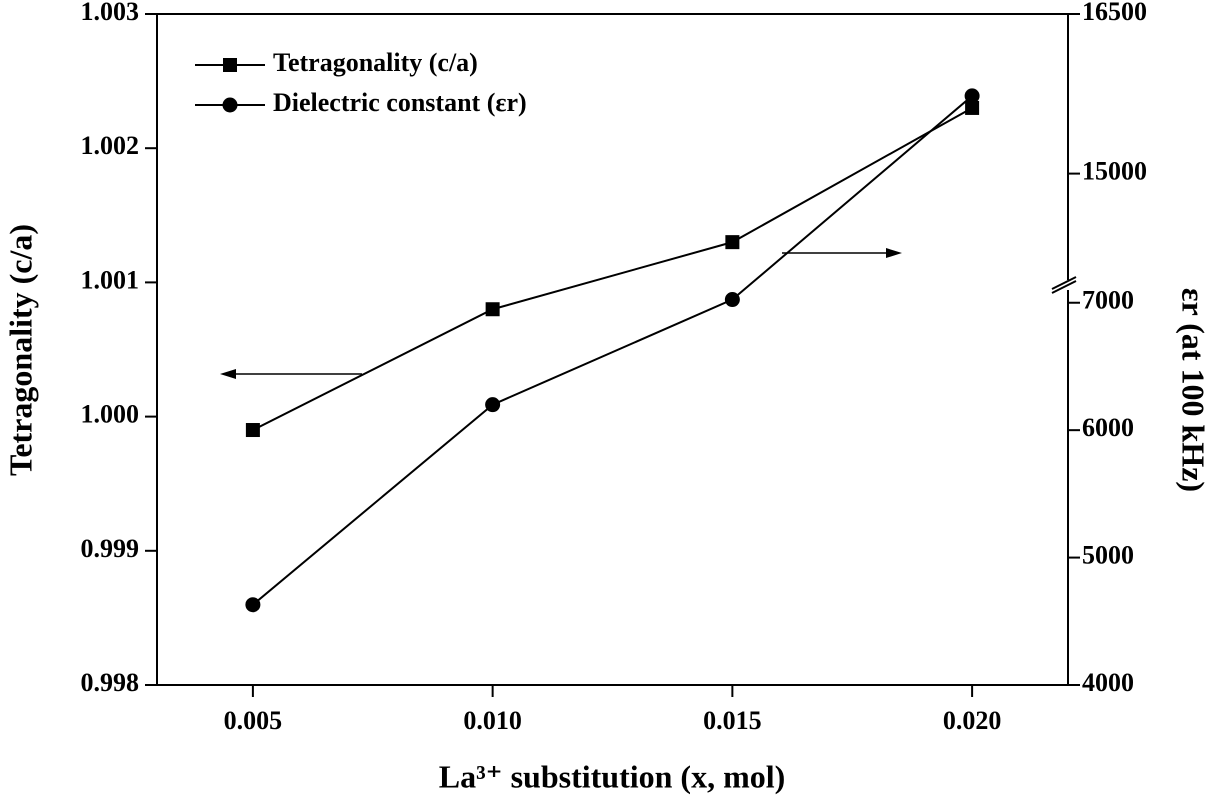 This screenshot has height=803, width=1216. Describe the element at coordinates (612, 776) in the screenshot. I see `x-axis-title: La³⁺ substitution (x, mol)` at that location.